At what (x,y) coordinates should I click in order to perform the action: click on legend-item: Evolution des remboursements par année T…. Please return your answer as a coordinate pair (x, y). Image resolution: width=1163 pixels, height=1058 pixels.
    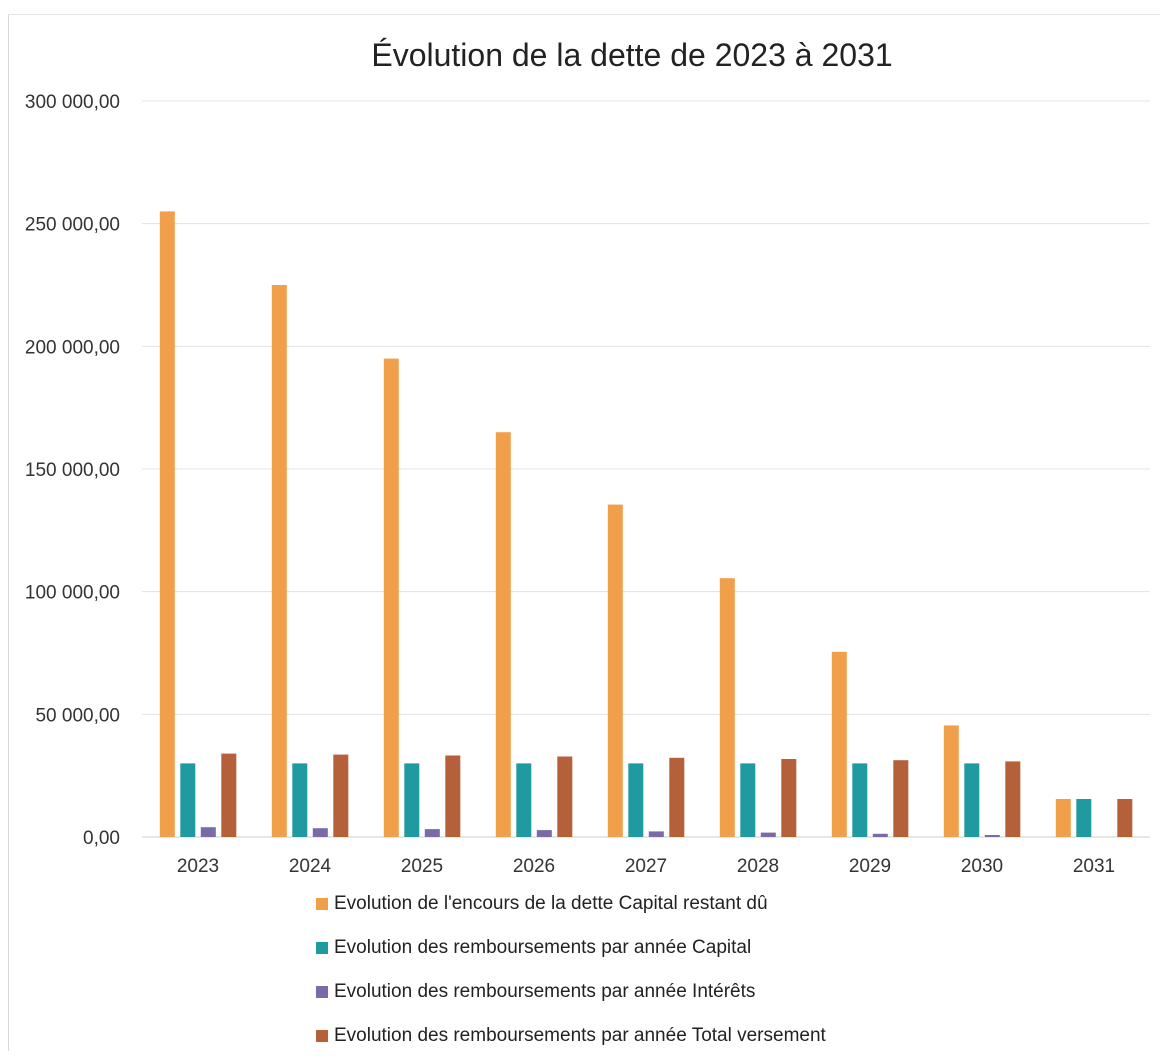
    Looking at the image, I should click on (571, 1036).